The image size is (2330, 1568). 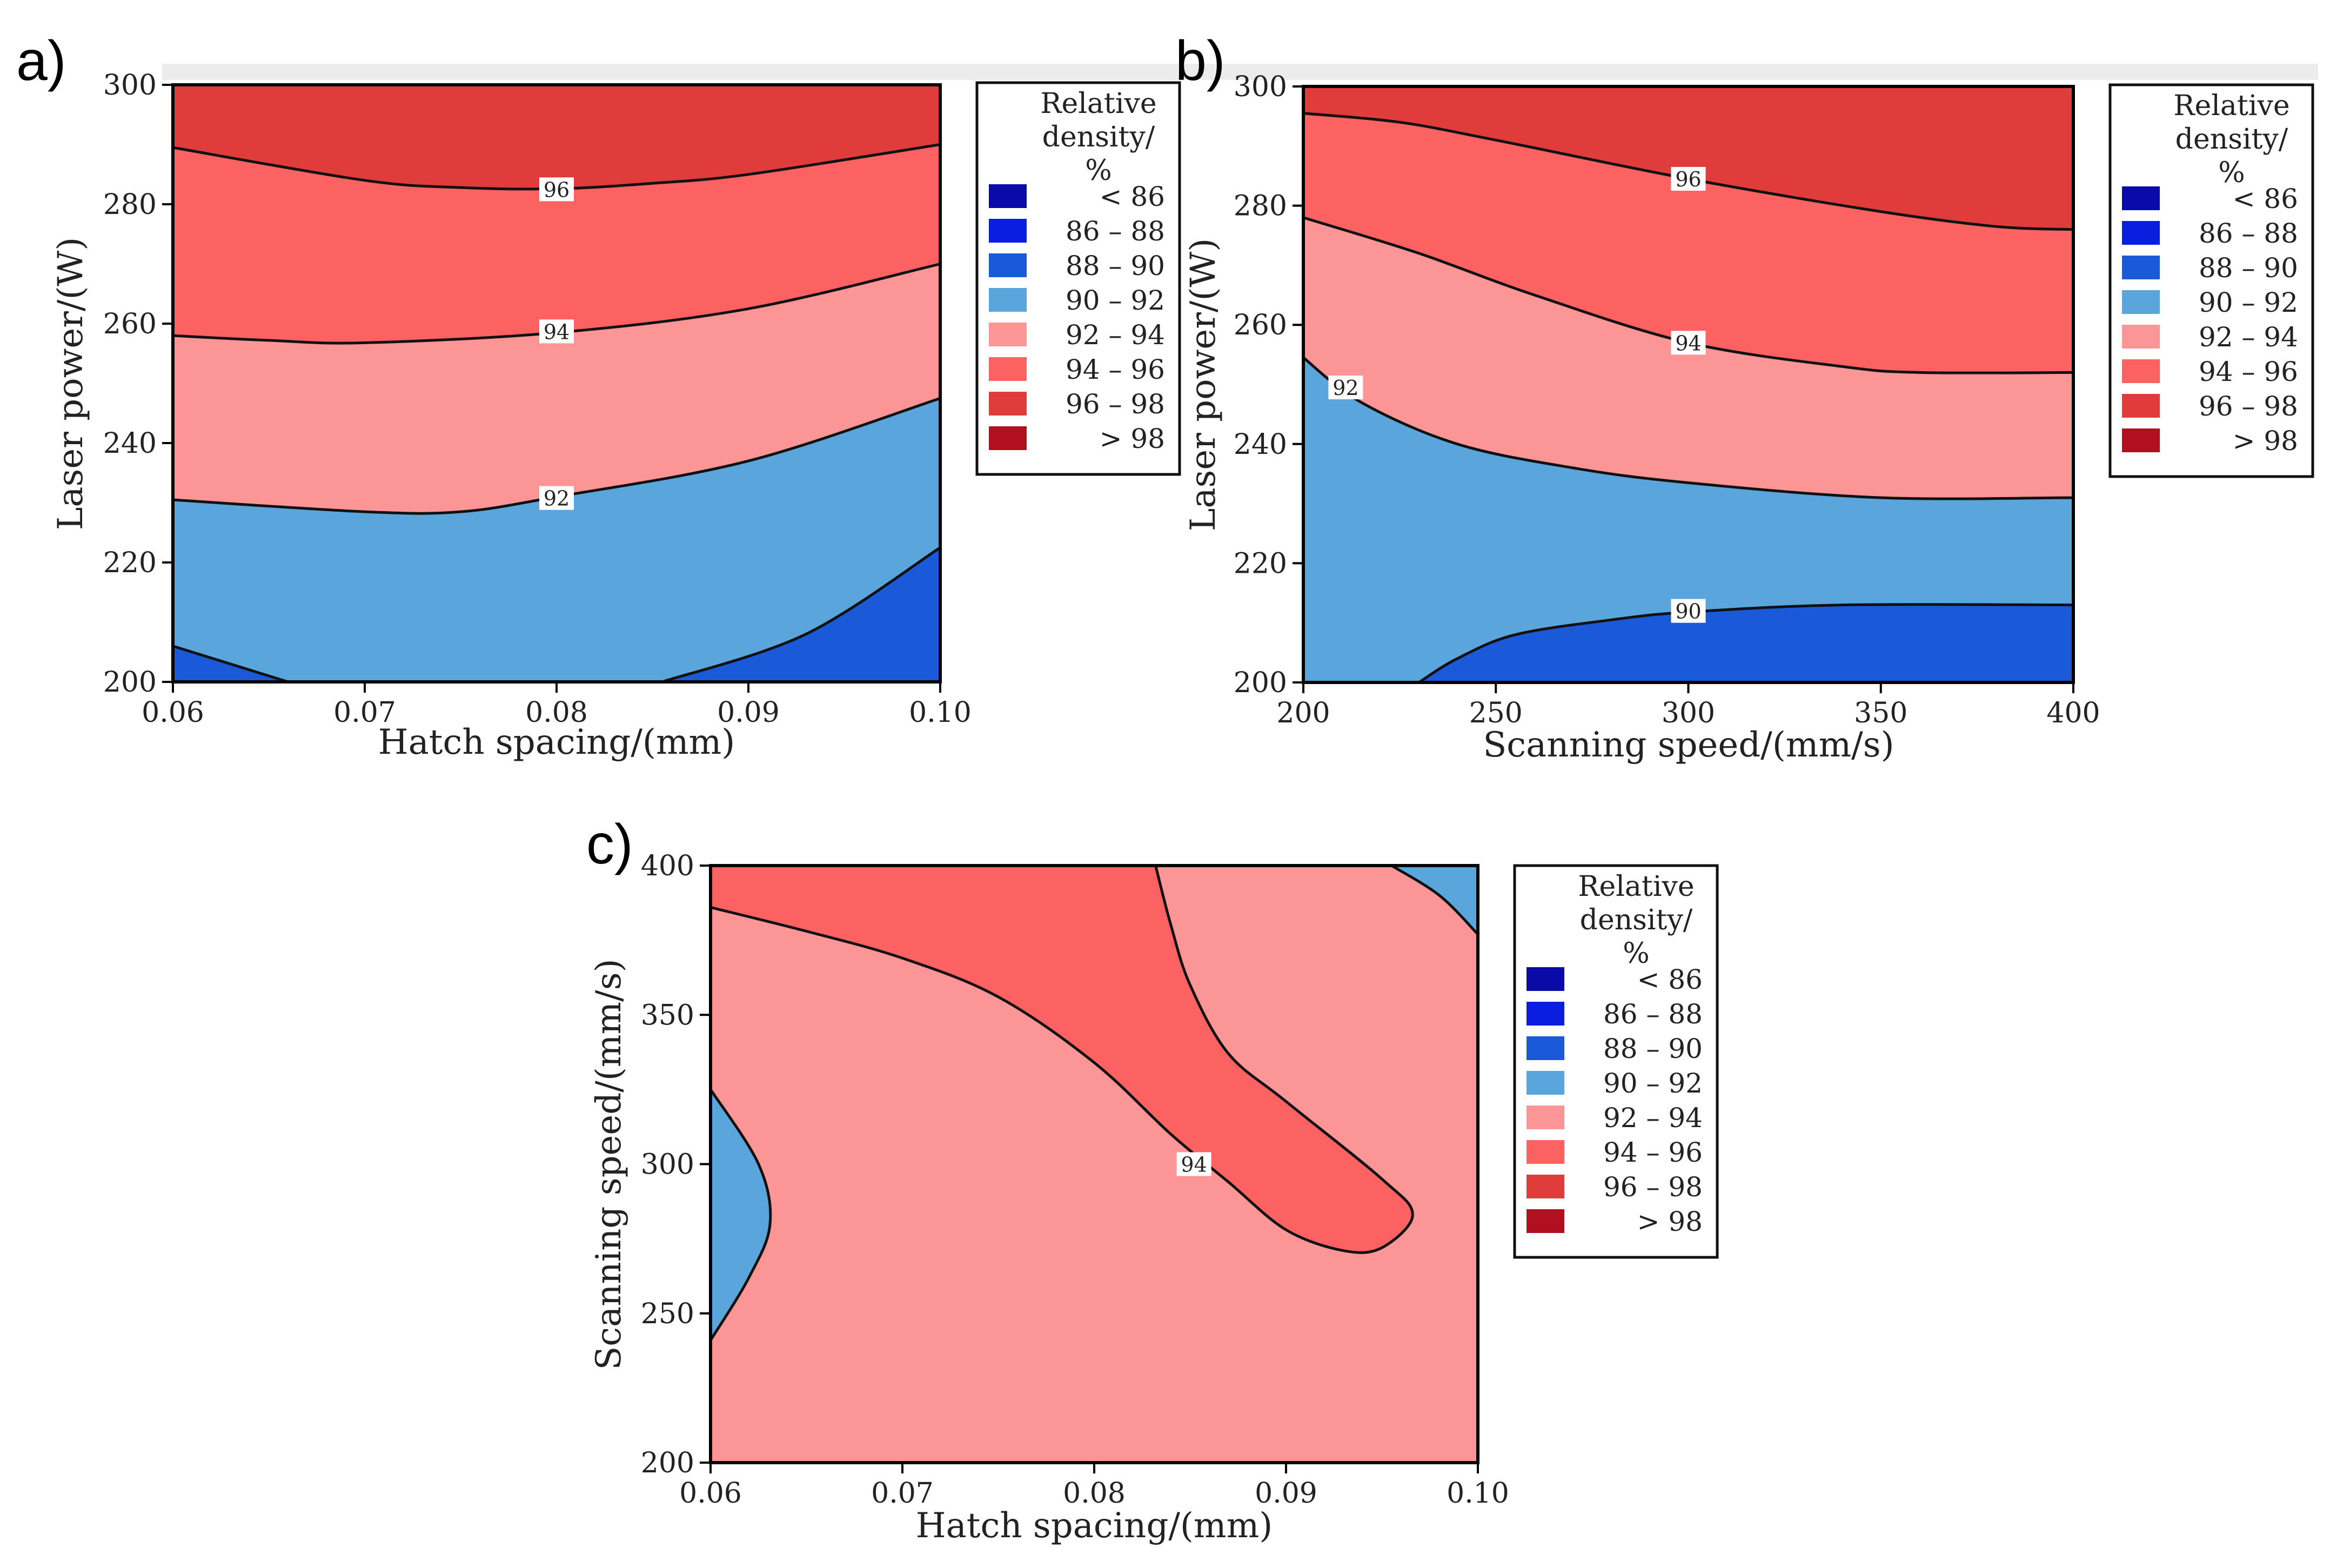 I want to click on pa-x-tick-label: 0.06, so click(x=173, y=712).